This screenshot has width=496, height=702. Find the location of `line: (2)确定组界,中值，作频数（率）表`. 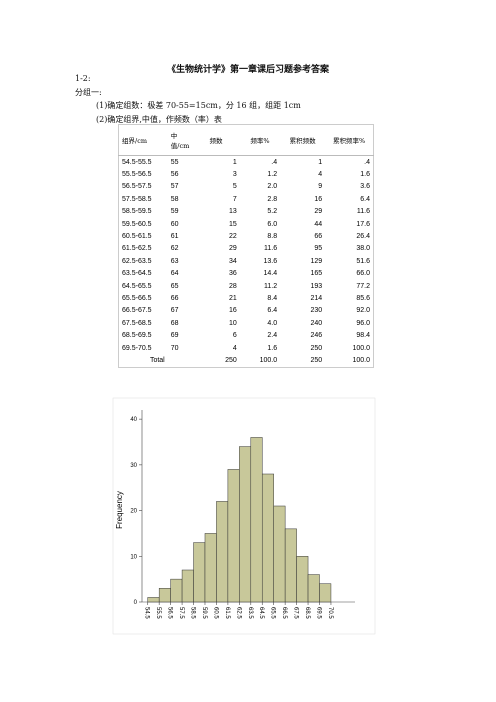

line: (2)确定组界,中值，作频数（率）表 is located at coordinates (159, 119).